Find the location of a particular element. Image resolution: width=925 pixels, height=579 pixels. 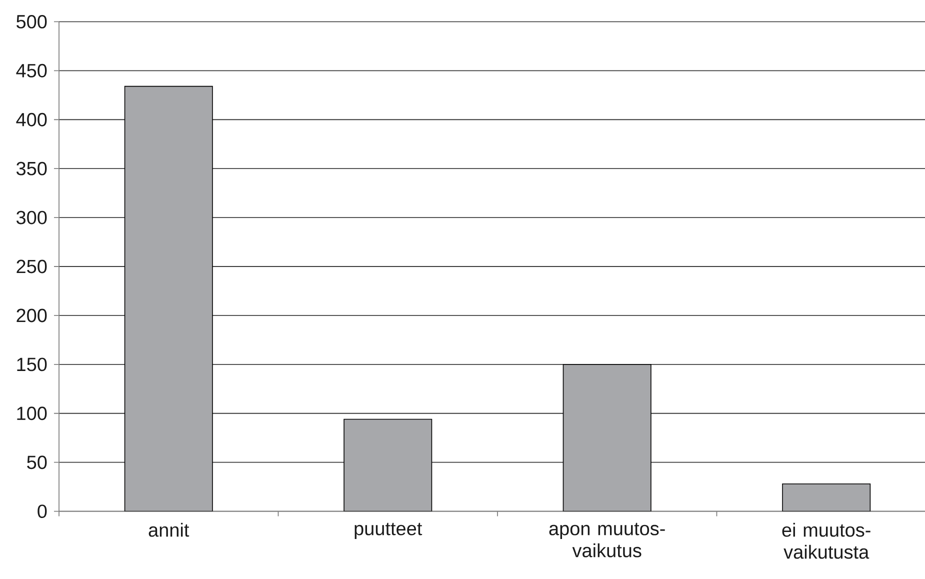

x-tick-label: ei muutos-vaikutusta is located at coordinates (826, 540).